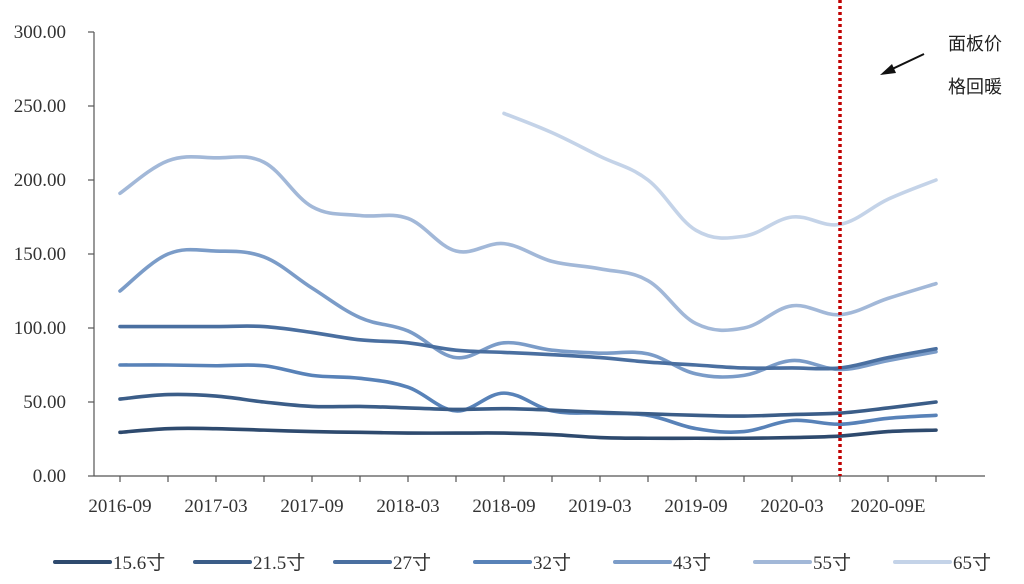 The height and width of the screenshot is (584, 1024). Describe the element at coordinates (407, 506) in the screenshot. I see `x-tick-label: 2018-03` at that location.